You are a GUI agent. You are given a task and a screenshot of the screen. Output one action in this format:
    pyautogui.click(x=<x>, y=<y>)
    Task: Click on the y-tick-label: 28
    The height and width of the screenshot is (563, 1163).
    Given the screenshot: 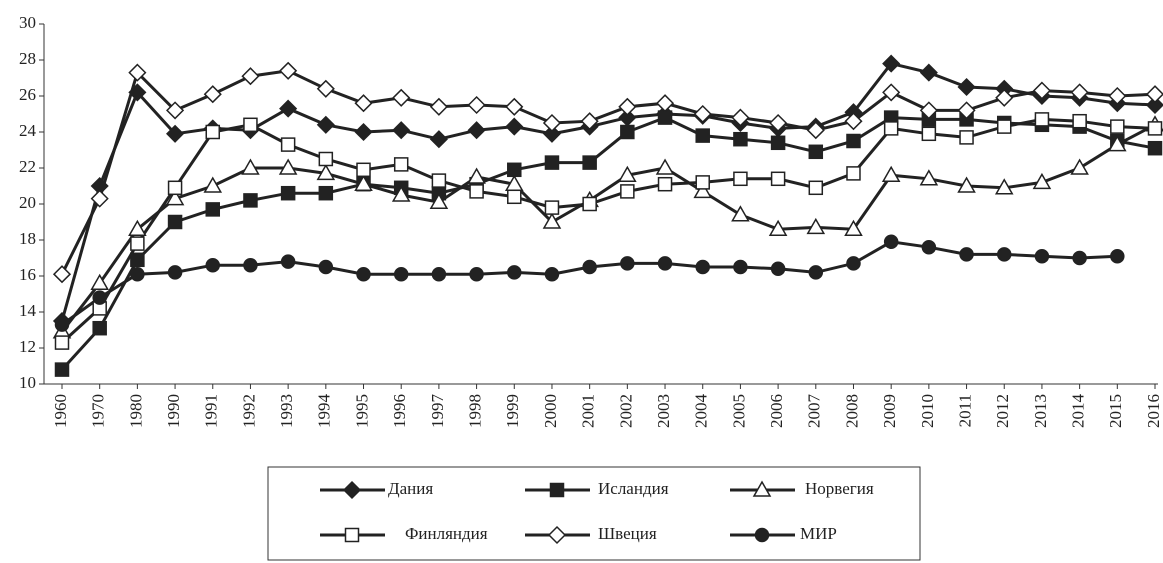 What is the action you would take?
    pyautogui.click(x=27, y=58)
    